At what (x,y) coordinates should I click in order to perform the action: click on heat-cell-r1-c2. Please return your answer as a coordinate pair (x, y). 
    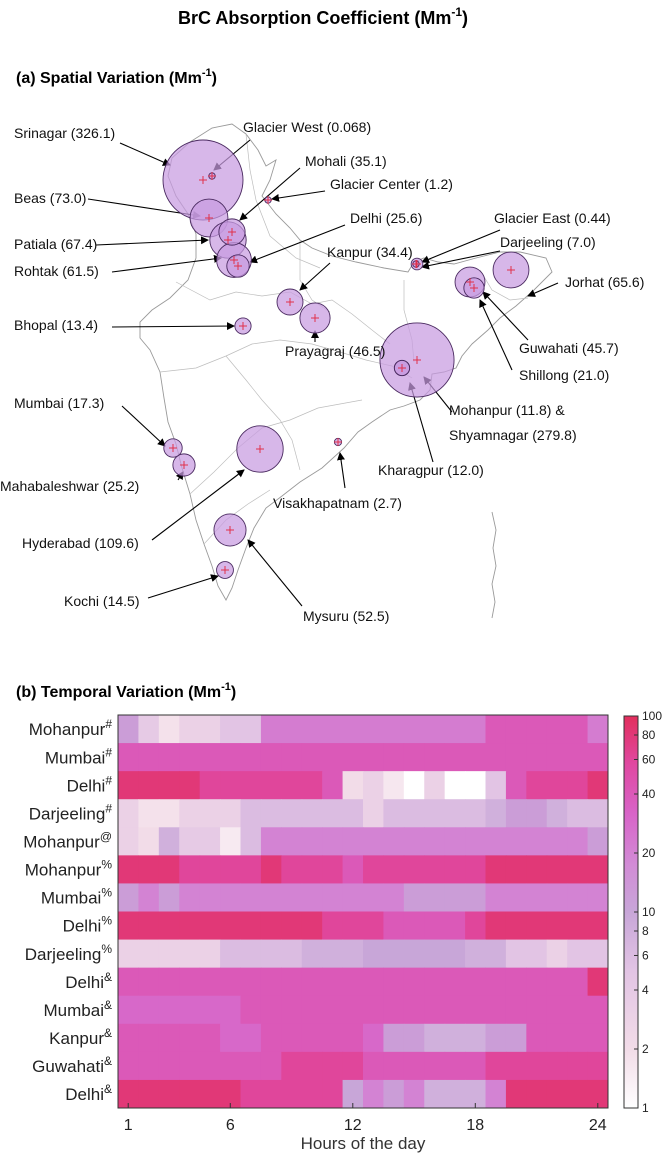
    Looking at the image, I should click on (149, 757).